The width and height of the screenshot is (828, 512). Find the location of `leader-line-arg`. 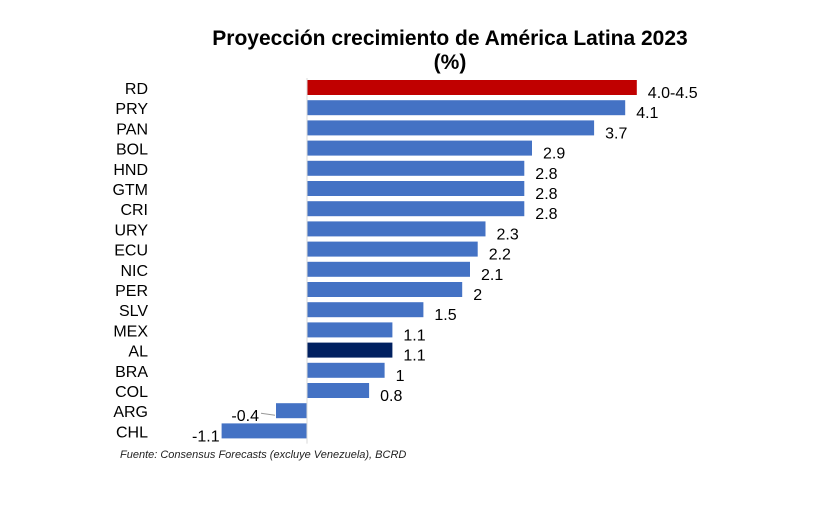

leader-line-arg is located at coordinates (268, 414).